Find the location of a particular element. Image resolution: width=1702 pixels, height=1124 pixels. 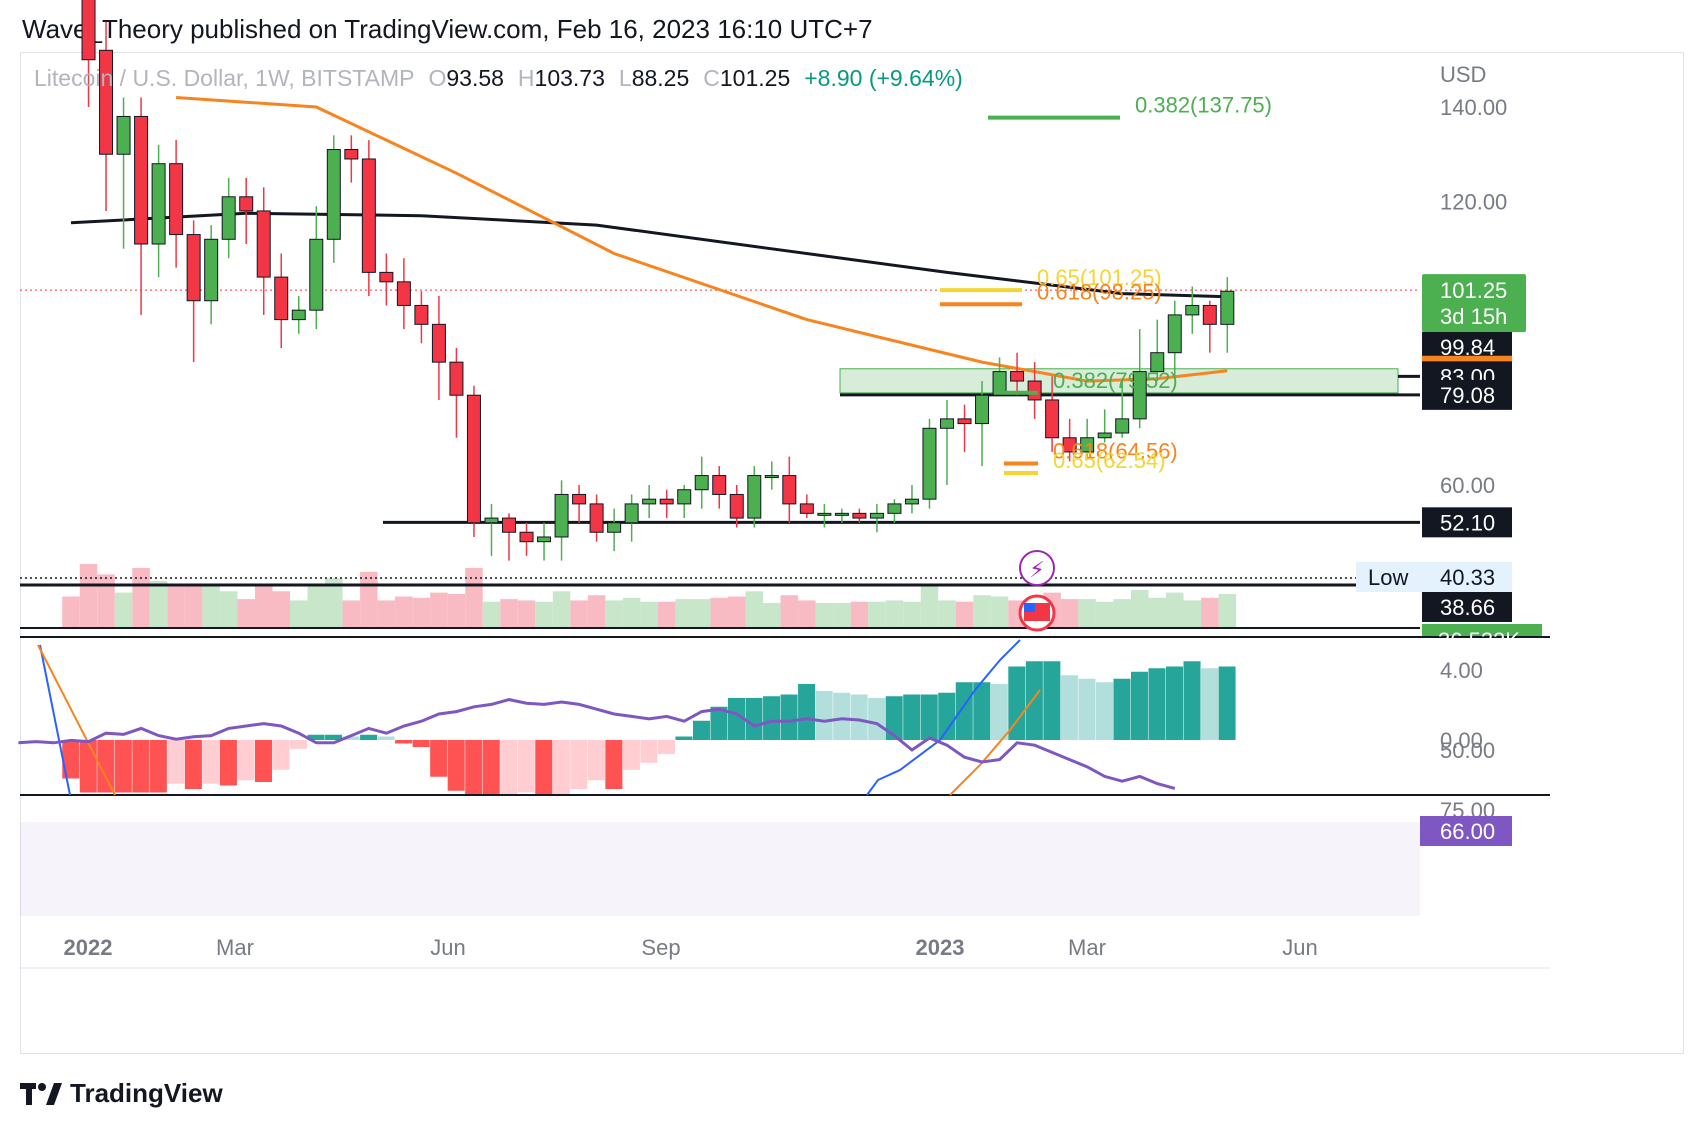

price-tick: 120.00 is located at coordinates (1473, 202).